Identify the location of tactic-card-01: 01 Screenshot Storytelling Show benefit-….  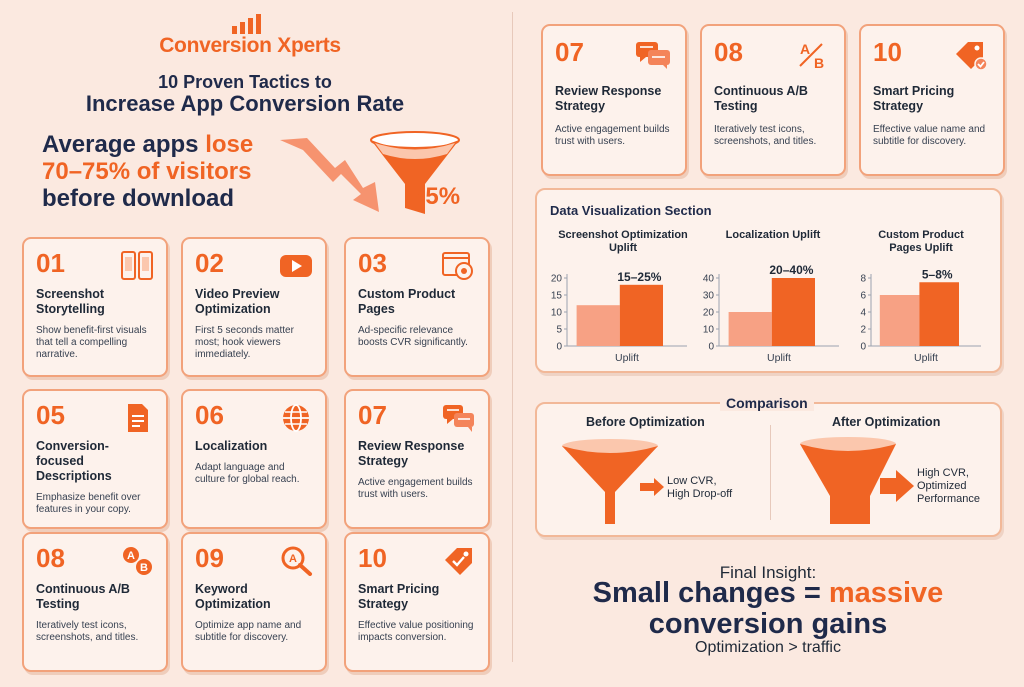
(95, 307).